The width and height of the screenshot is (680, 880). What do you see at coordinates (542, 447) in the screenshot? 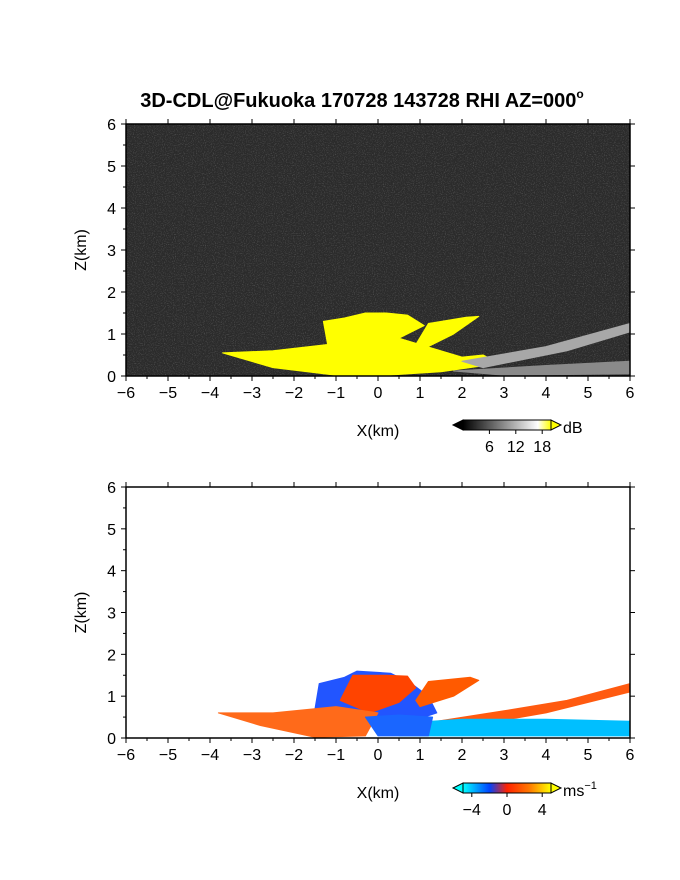
I see `colorbar-tick-label: 18` at bounding box center [542, 447].